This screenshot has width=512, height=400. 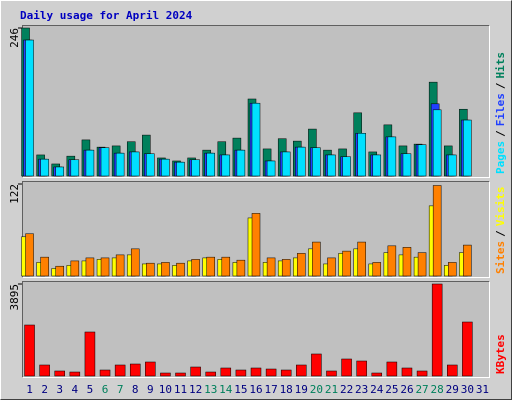 I want to click on x-tick-label: 11, so click(x=180, y=389).